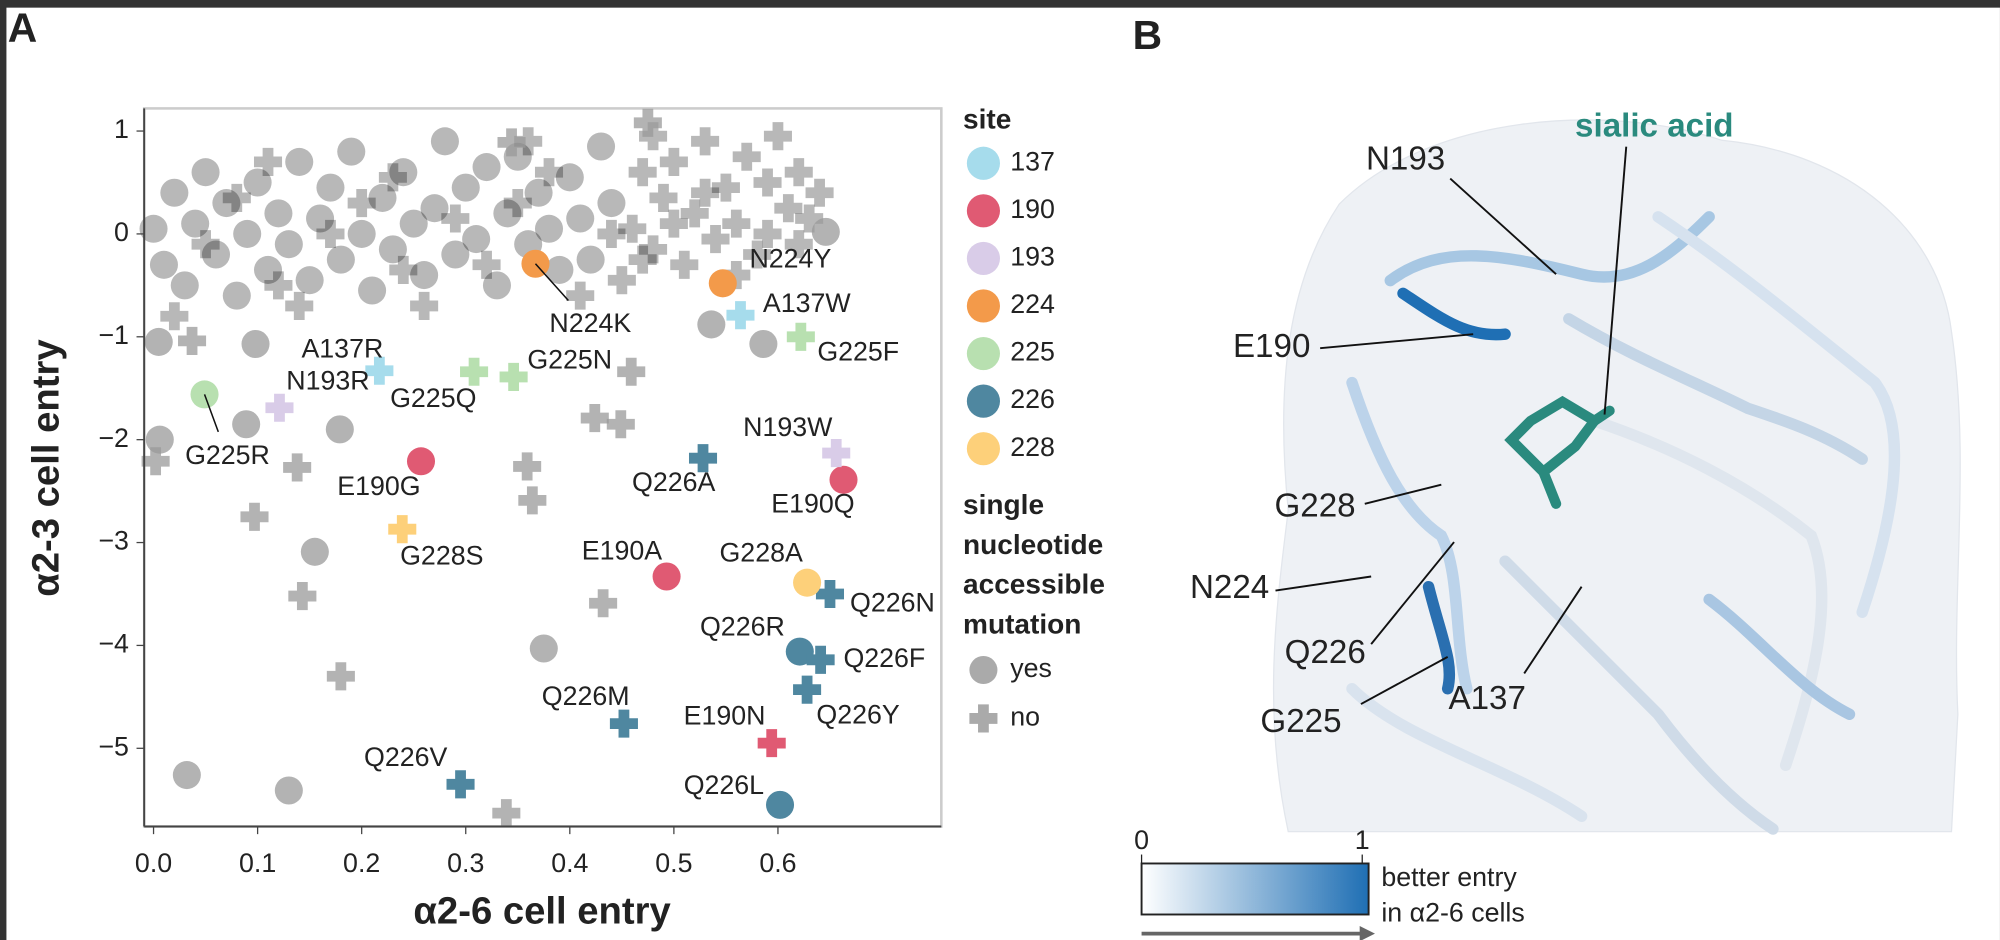  What do you see at coordinates (1031, 668) in the screenshot?
I see `legend-label: yes` at bounding box center [1031, 668].